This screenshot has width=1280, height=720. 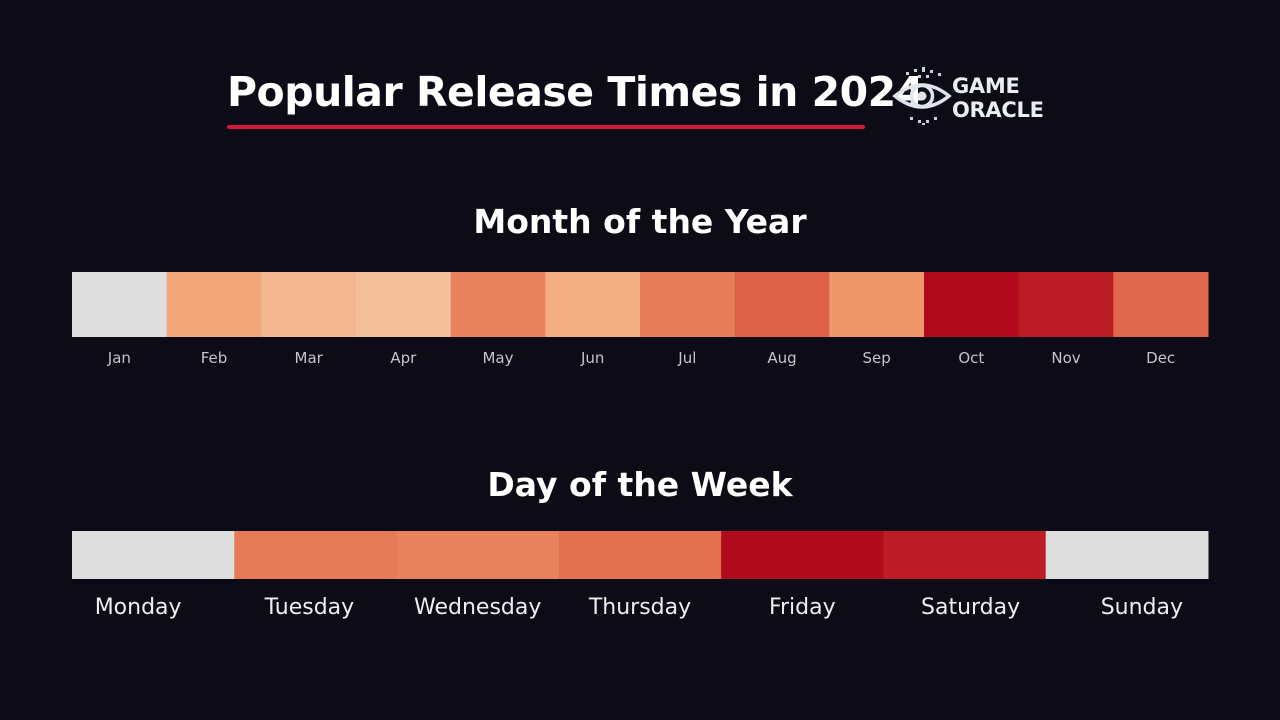 What do you see at coordinates (593, 304) in the screenshot?
I see `heat-cell-jun` at bounding box center [593, 304].